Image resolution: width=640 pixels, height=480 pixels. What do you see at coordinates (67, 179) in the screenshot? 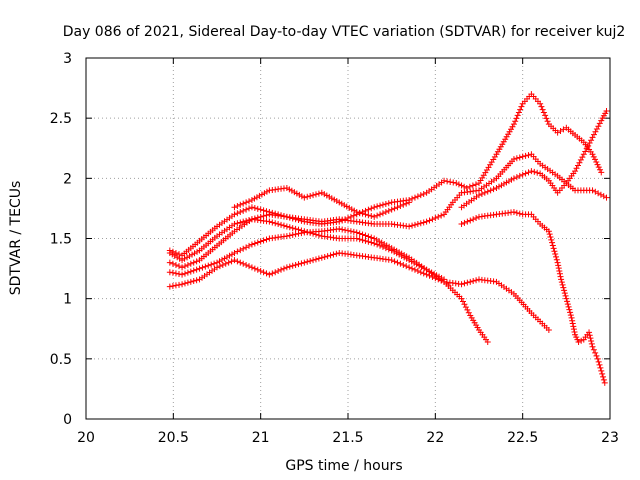
I see `y-tick-label: 2` at bounding box center [67, 179].